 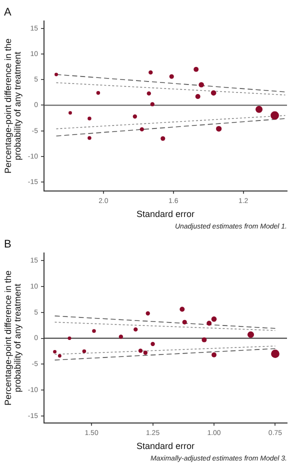 I want to click on chart-title: A, so click(x=8, y=12).